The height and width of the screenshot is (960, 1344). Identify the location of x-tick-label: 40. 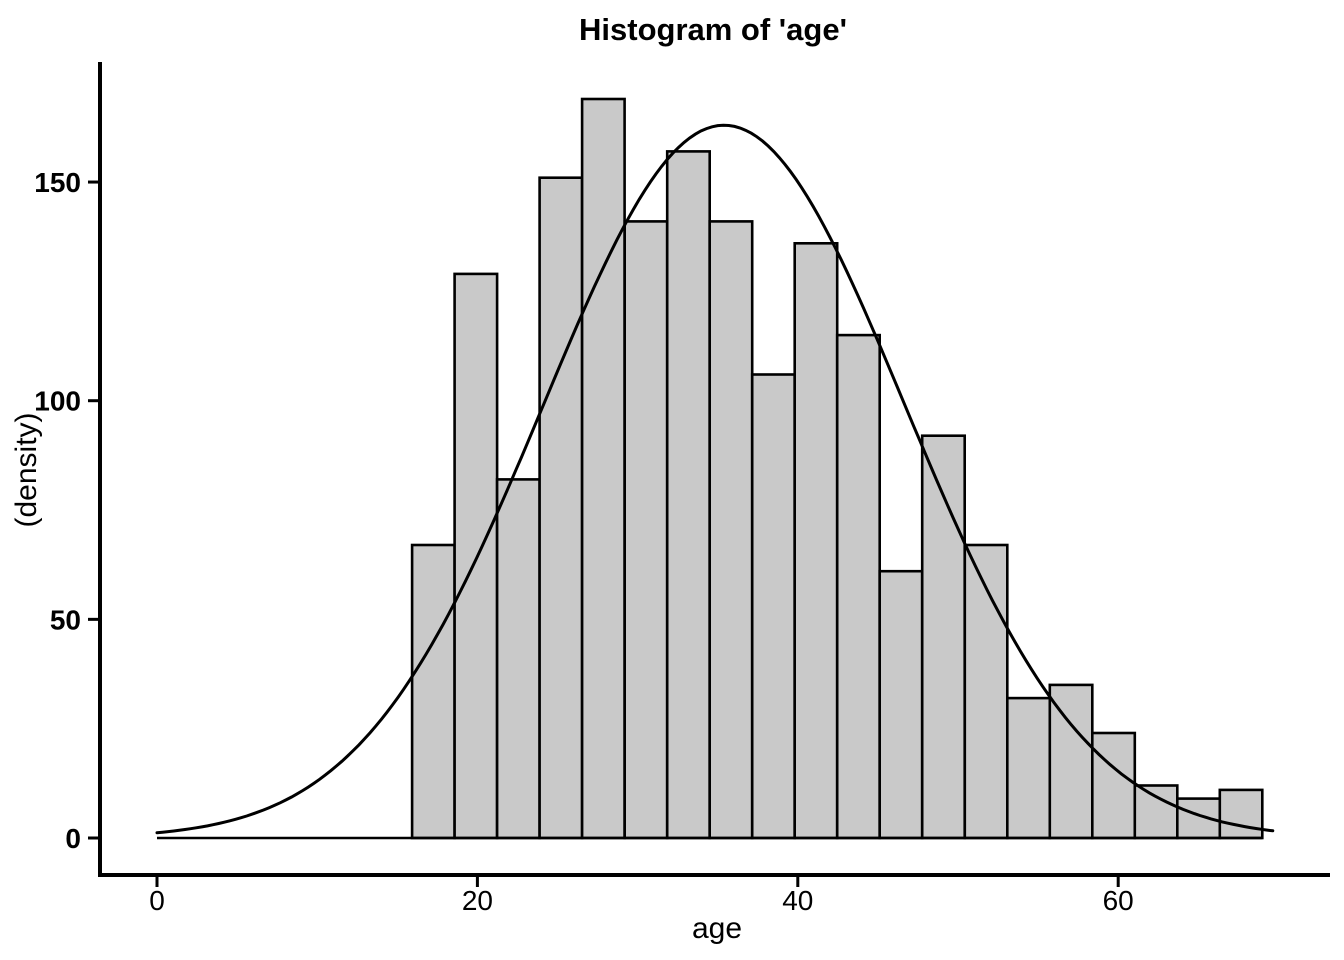
(797, 900).